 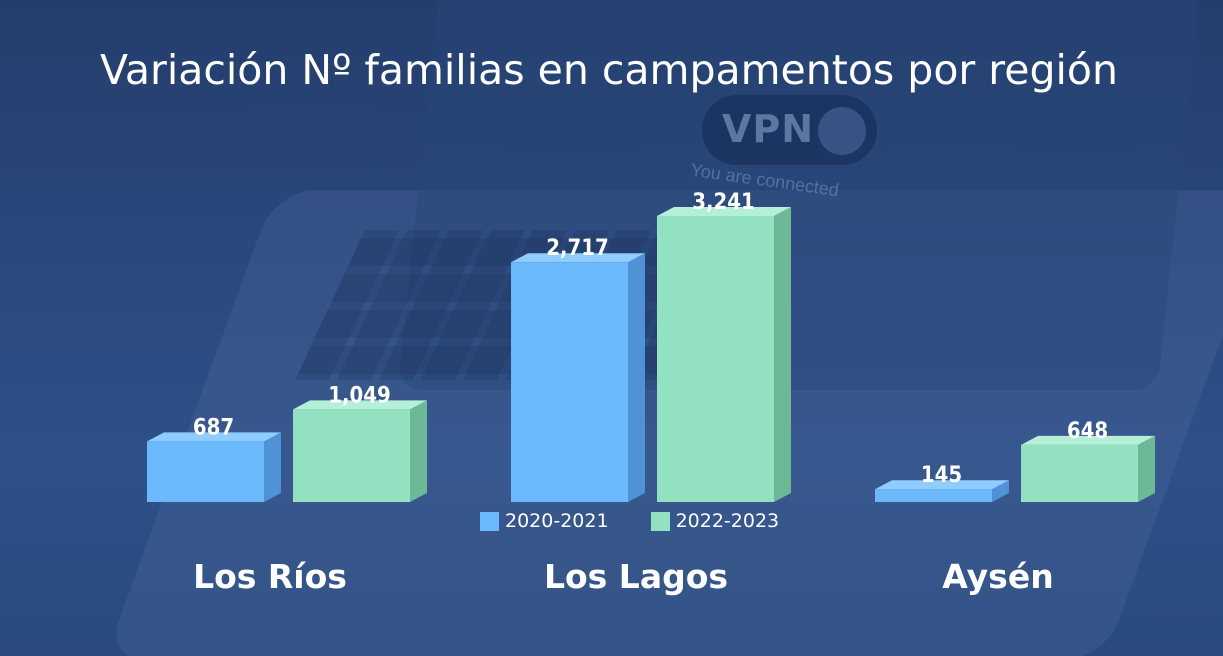 I want to click on bar-3-series-1-top, so click(x=942, y=485).